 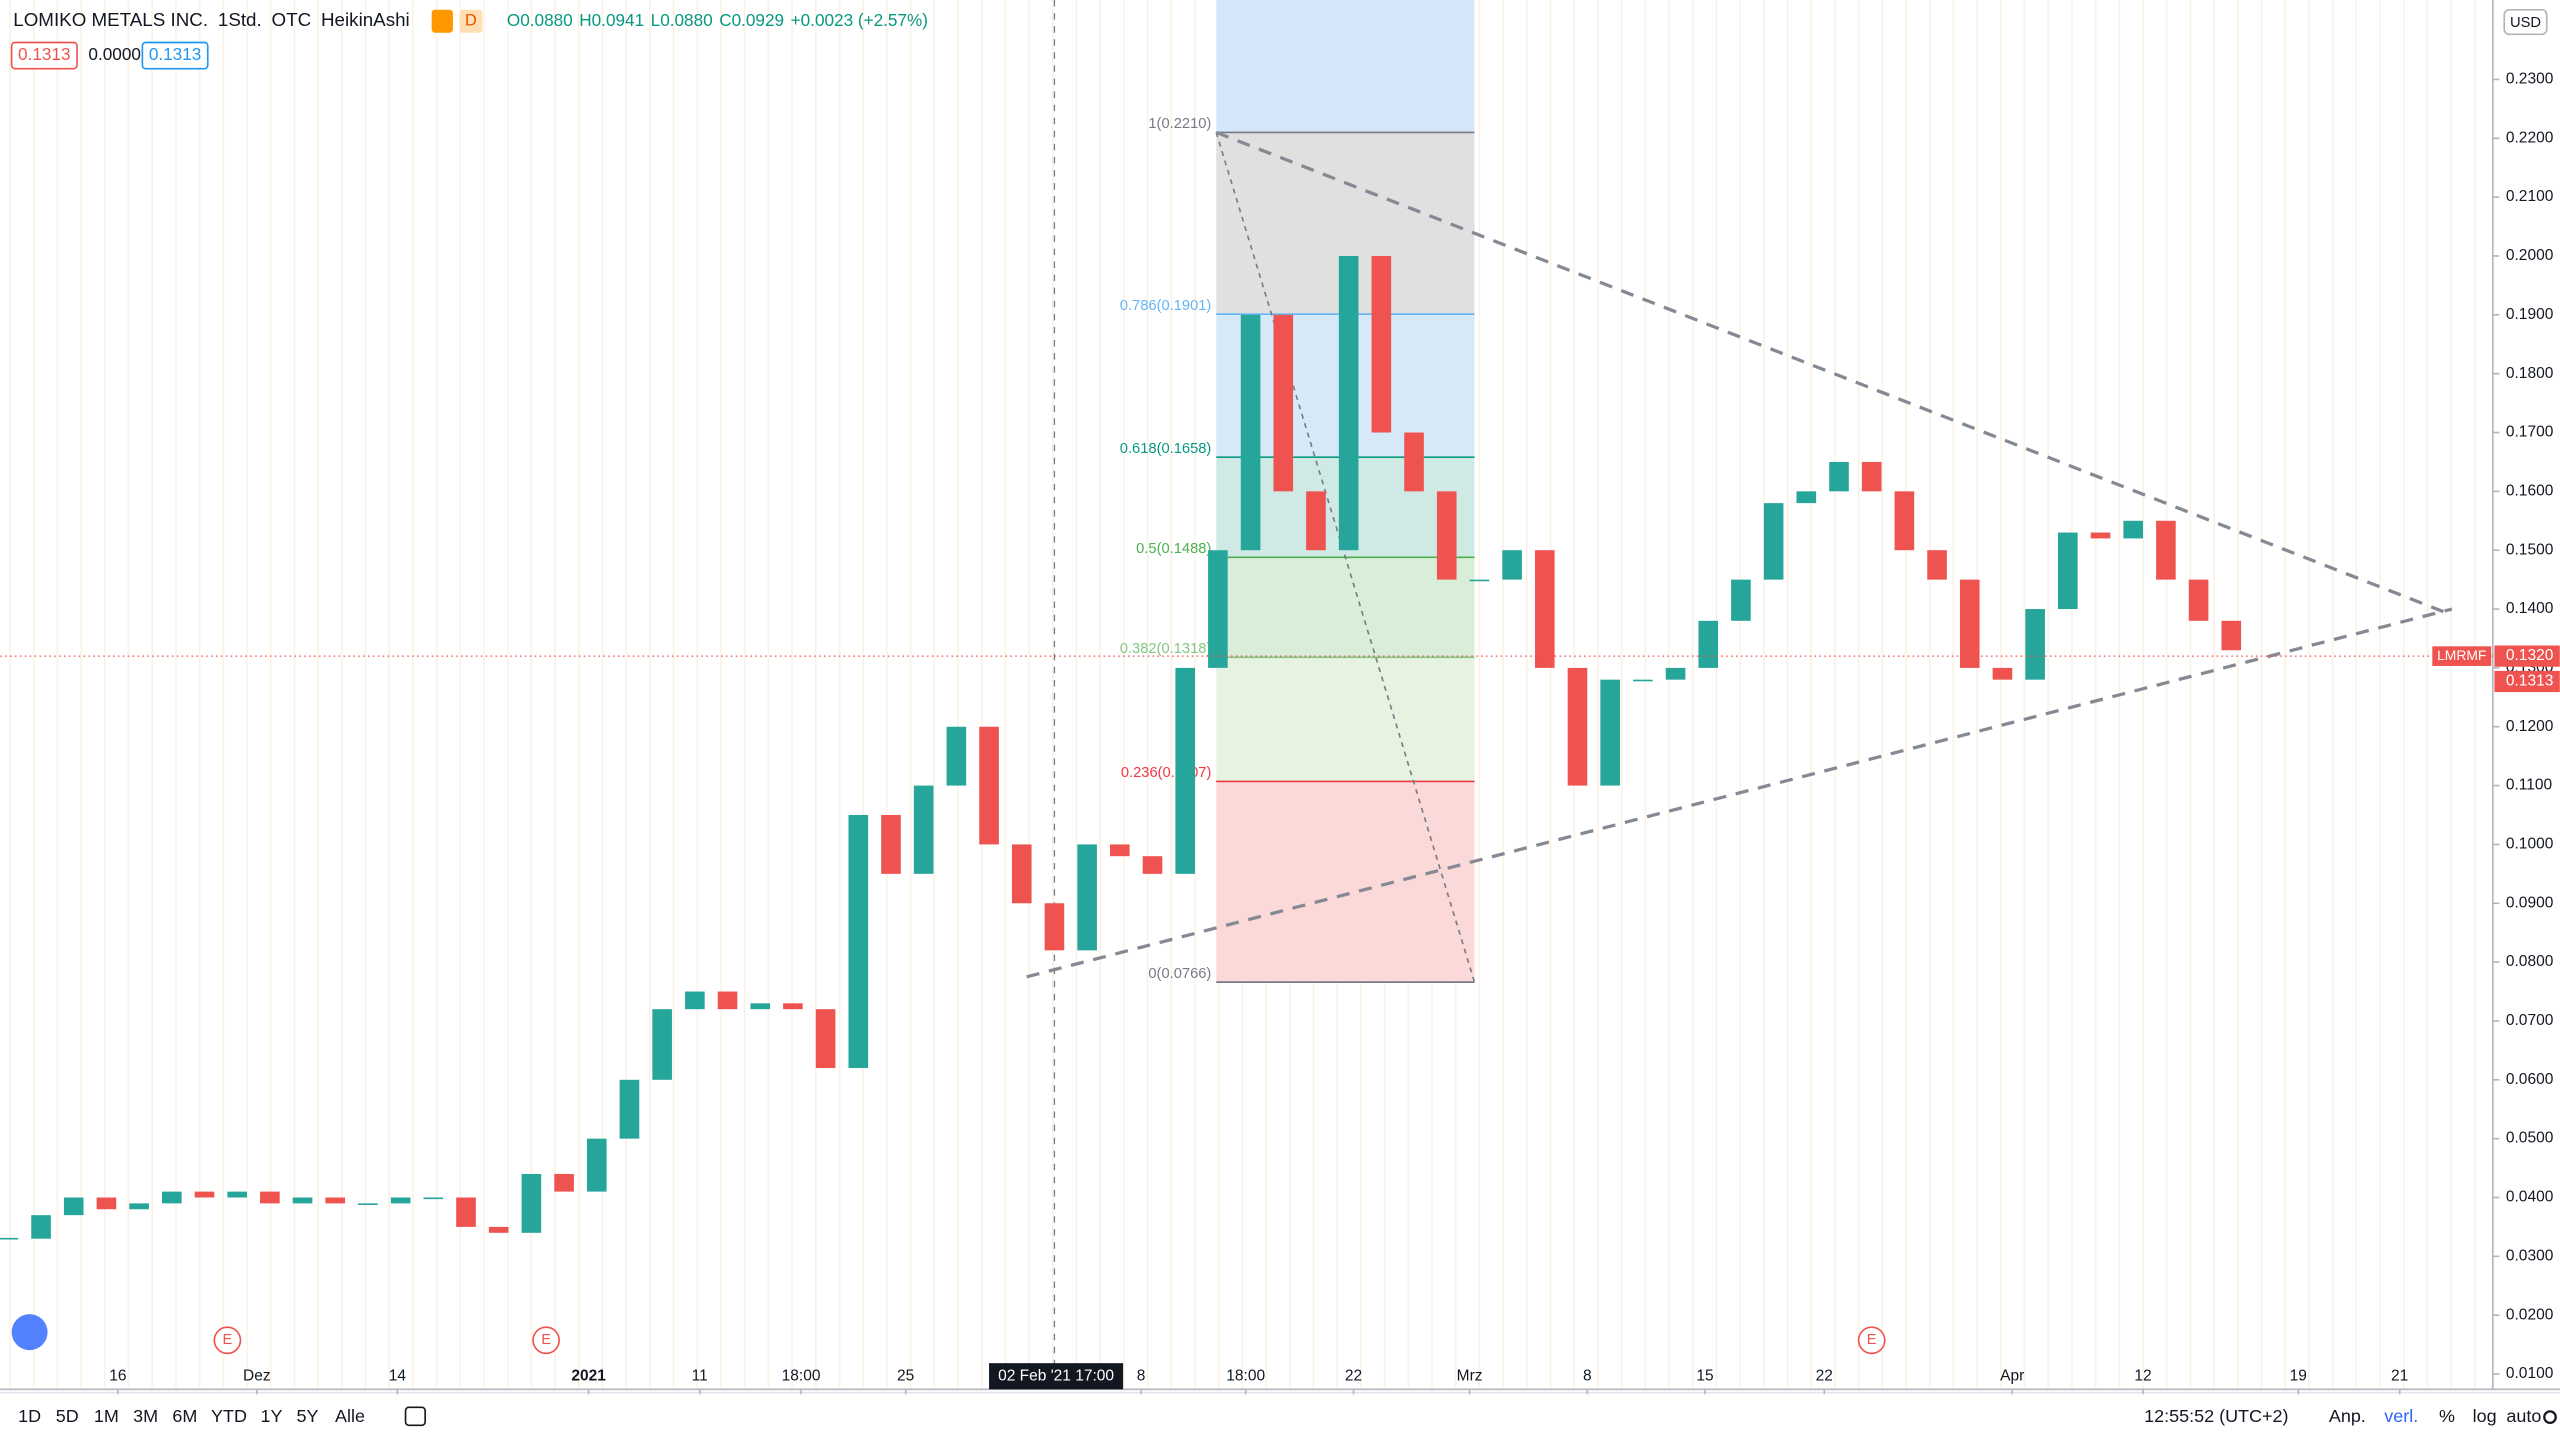 What do you see at coordinates (2012, 1375) in the screenshot?
I see `x-tick-label: Apr` at bounding box center [2012, 1375].